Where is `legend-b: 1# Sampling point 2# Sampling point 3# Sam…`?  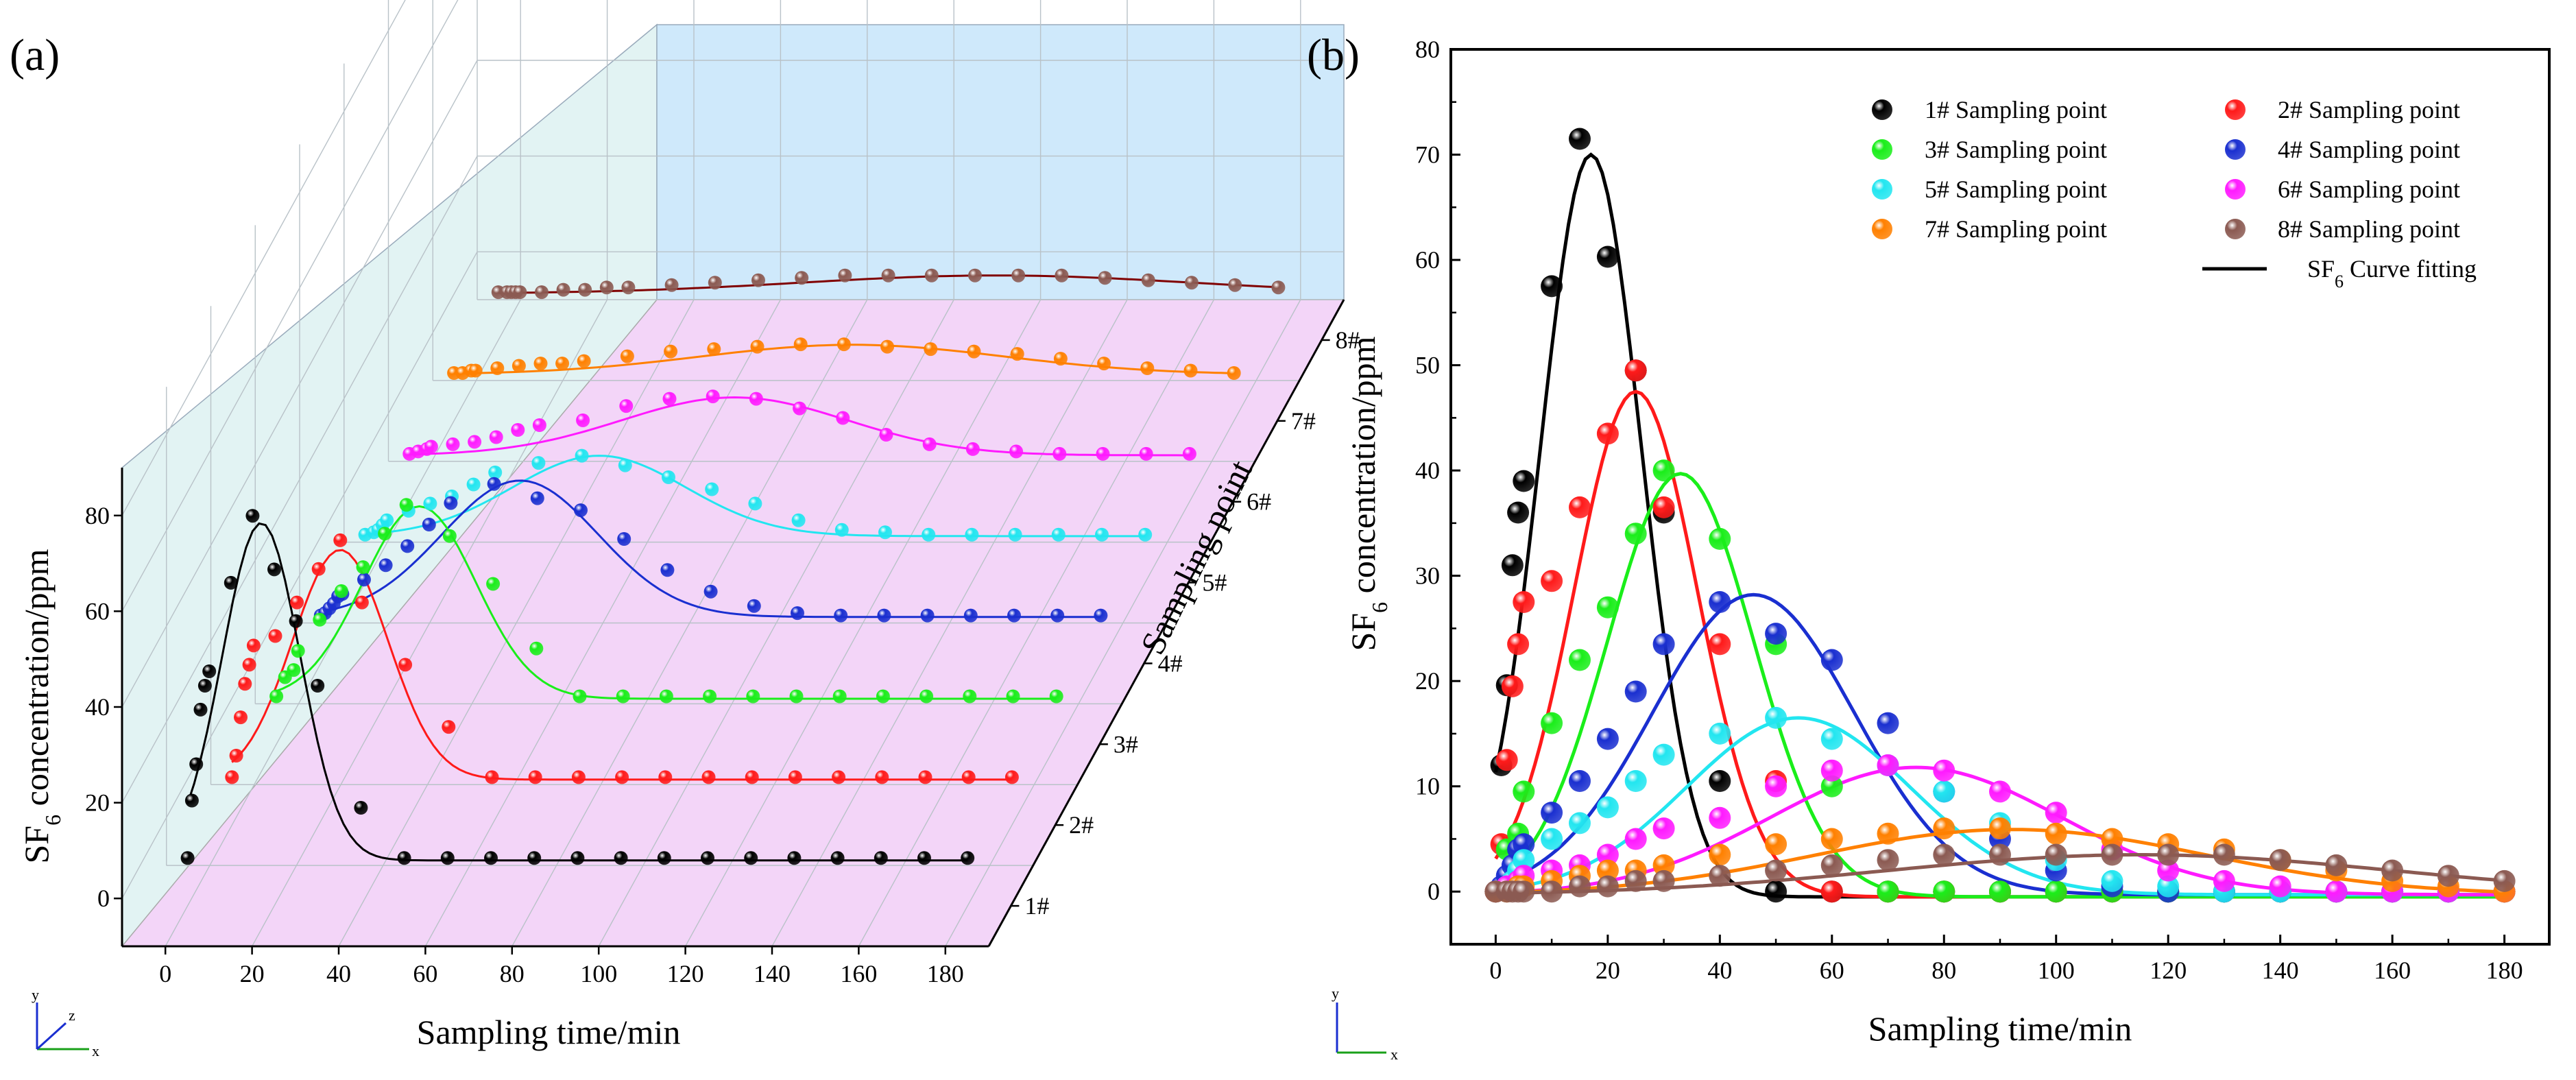
legend-b: 1# Sampling point 2# Sampling point 3# Sam… is located at coordinates (2175, 193).